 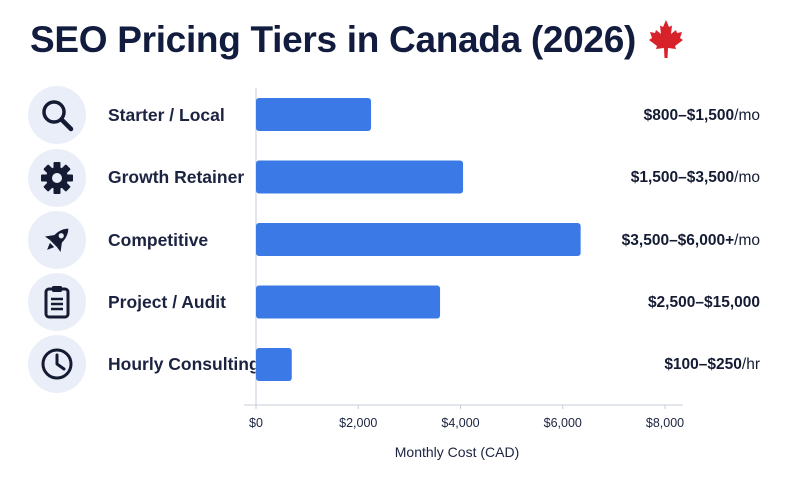 I want to click on search-icon, so click(x=57, y=115).